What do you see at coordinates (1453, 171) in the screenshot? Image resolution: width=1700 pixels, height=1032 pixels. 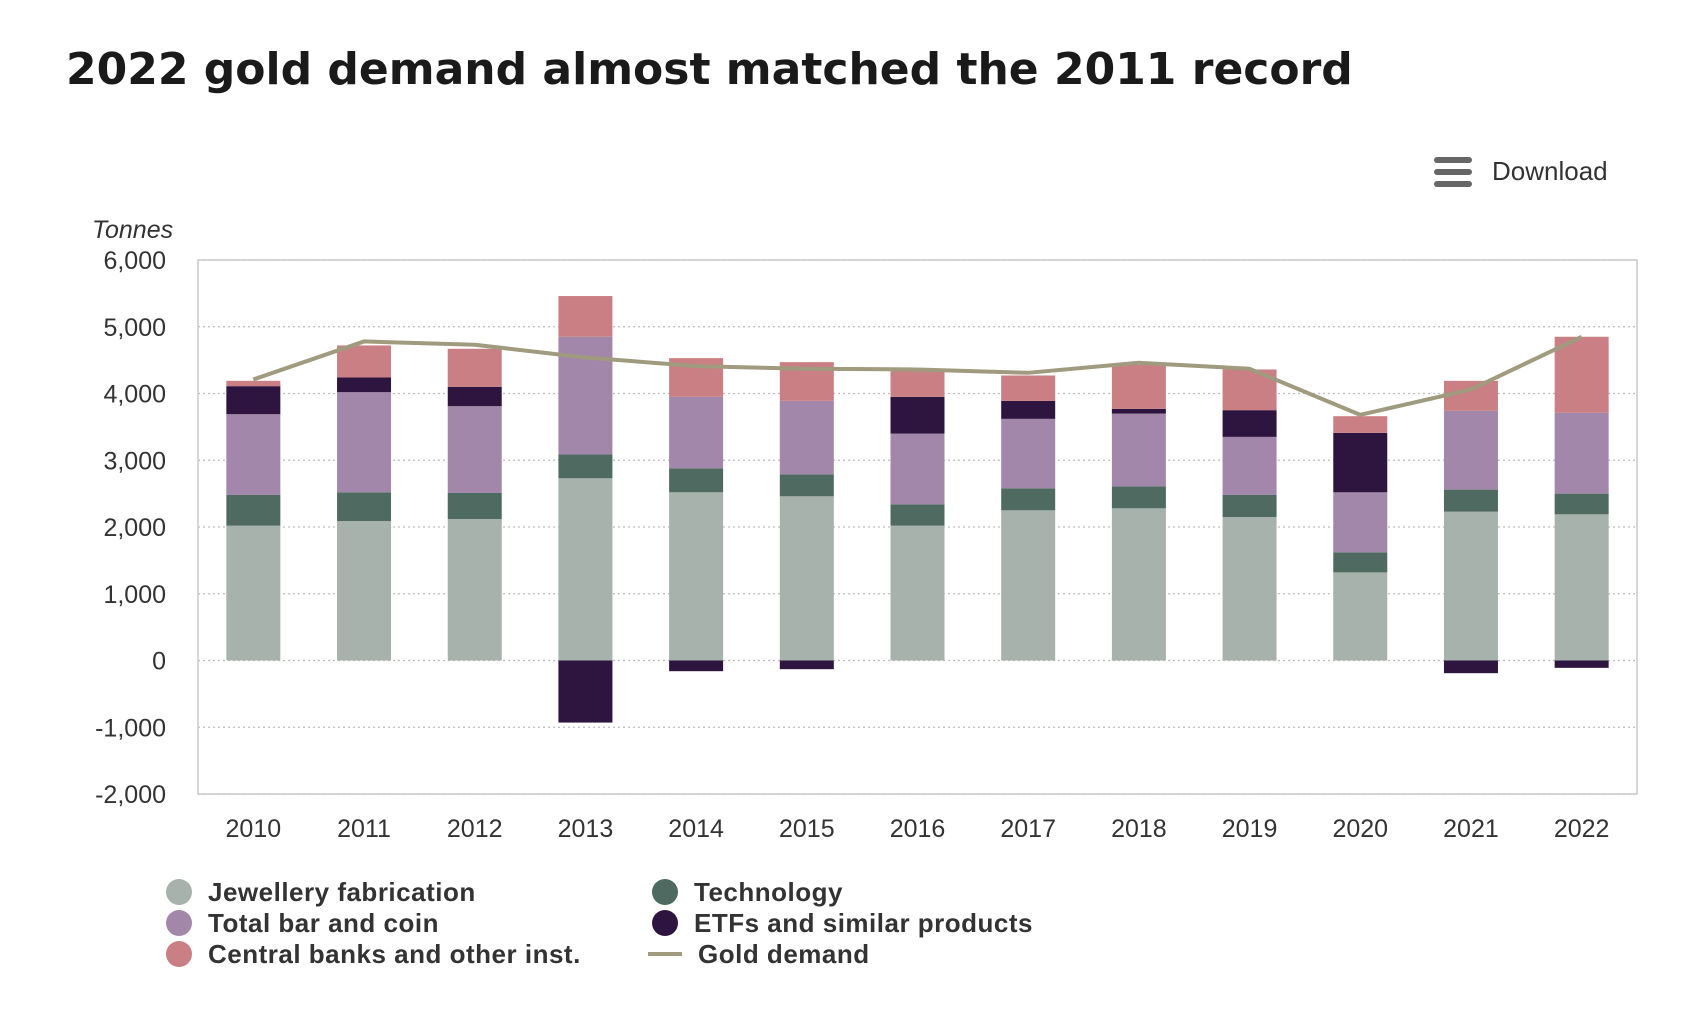 I see `hamburger-menu-icon` at bounding box center [1453, 171].